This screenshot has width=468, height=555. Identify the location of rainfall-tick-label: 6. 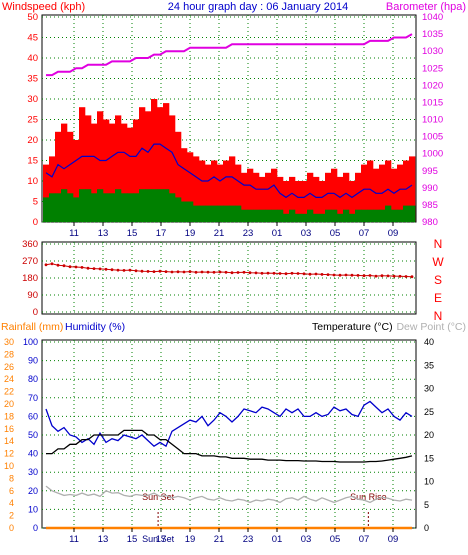
(11, 491).